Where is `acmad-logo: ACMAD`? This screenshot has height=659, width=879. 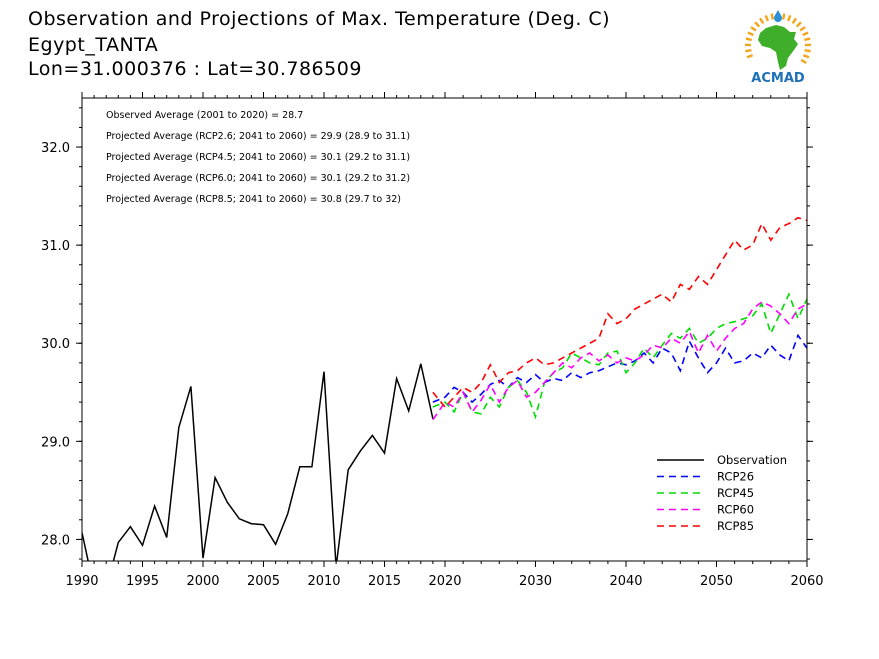 acmad-logo: ACMAD is located at coordinates (778, 48).